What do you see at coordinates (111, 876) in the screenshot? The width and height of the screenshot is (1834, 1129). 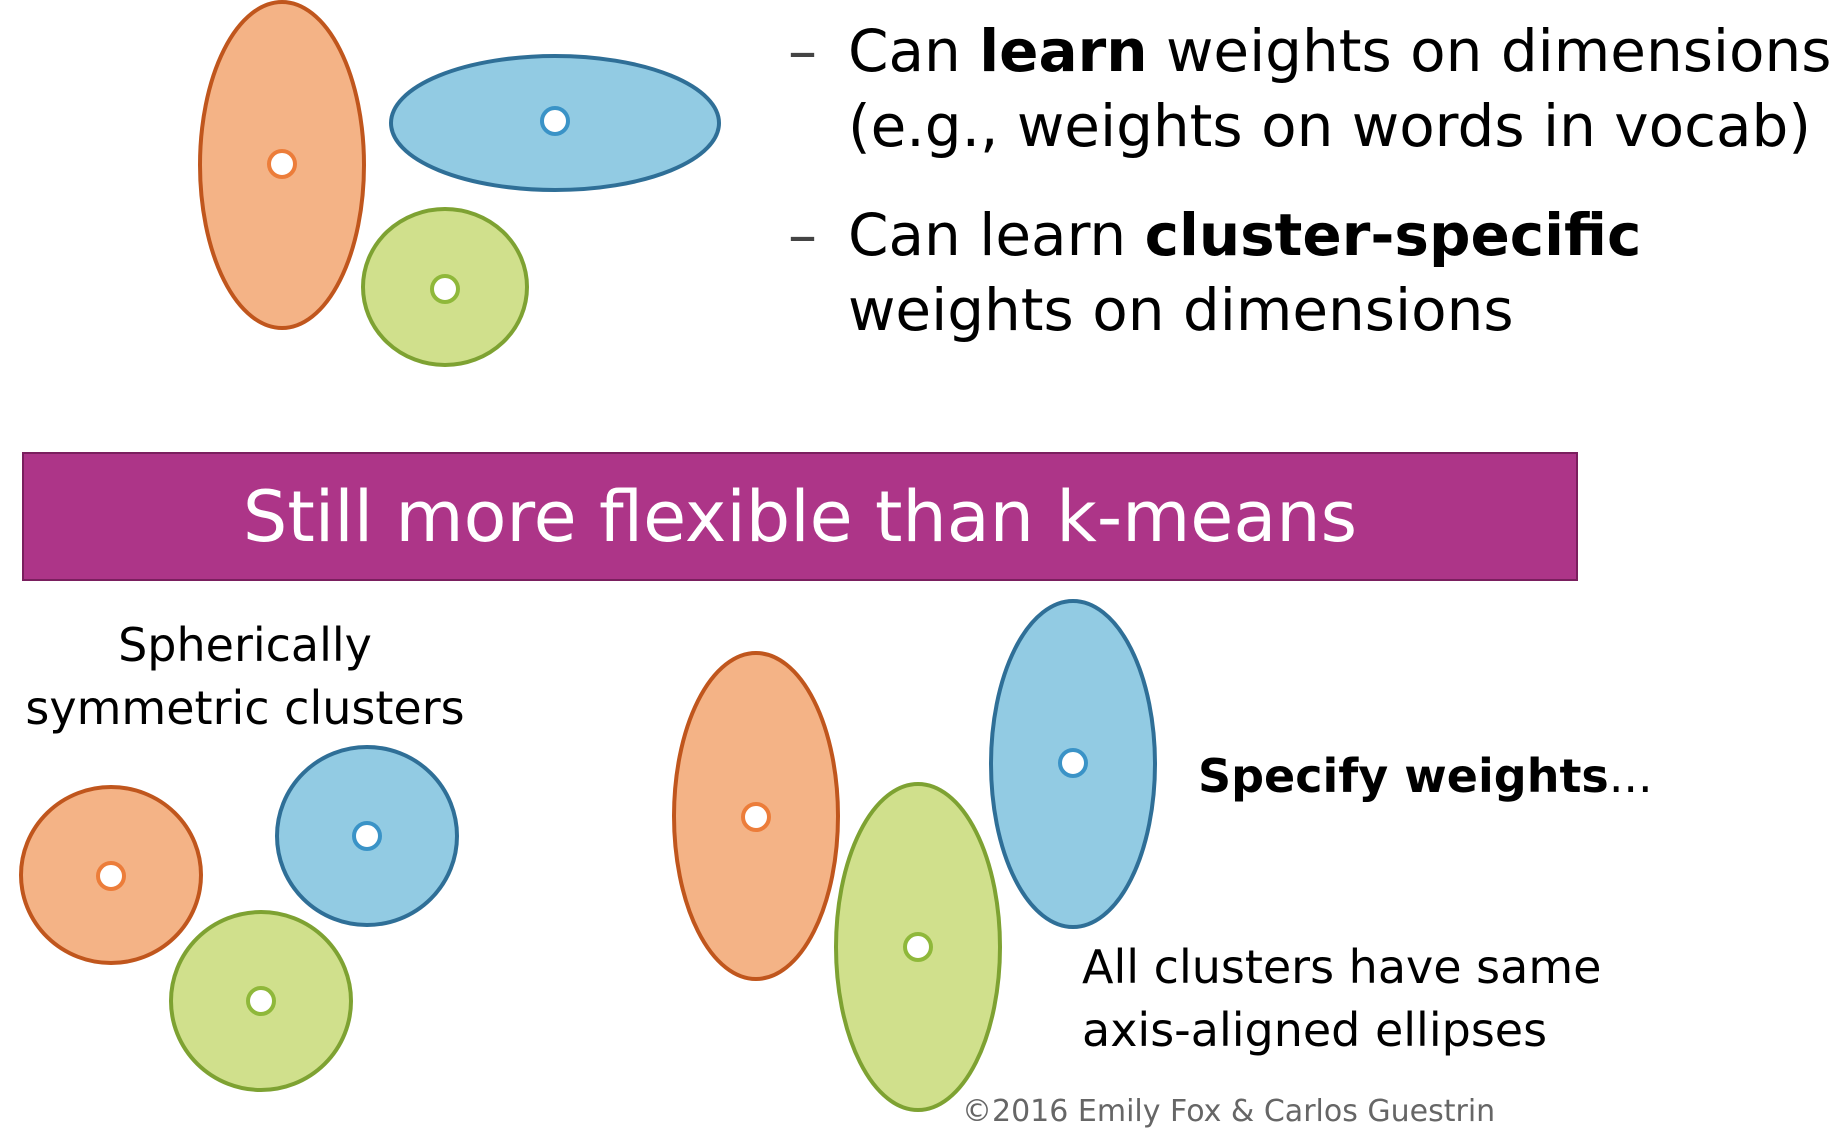 I see `spherical-orange-center` at bounding box center [111, 876].